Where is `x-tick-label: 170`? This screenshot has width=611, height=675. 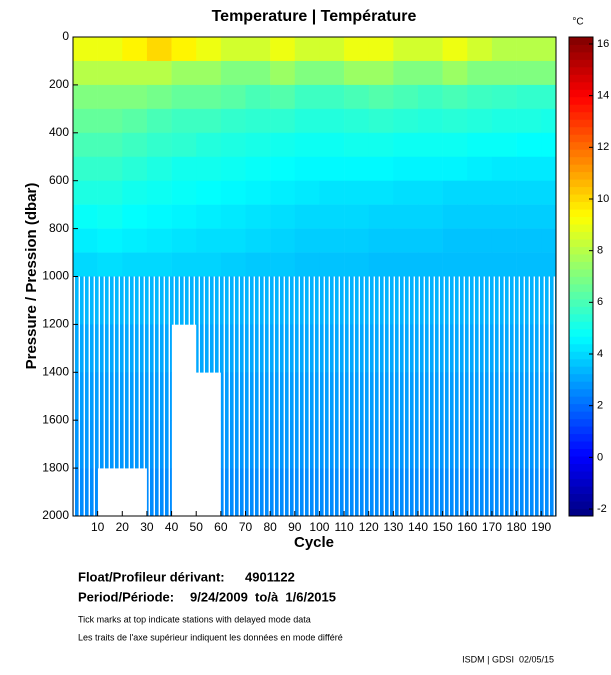 x-tick-label: 170 is located at coordinates (492, 527).